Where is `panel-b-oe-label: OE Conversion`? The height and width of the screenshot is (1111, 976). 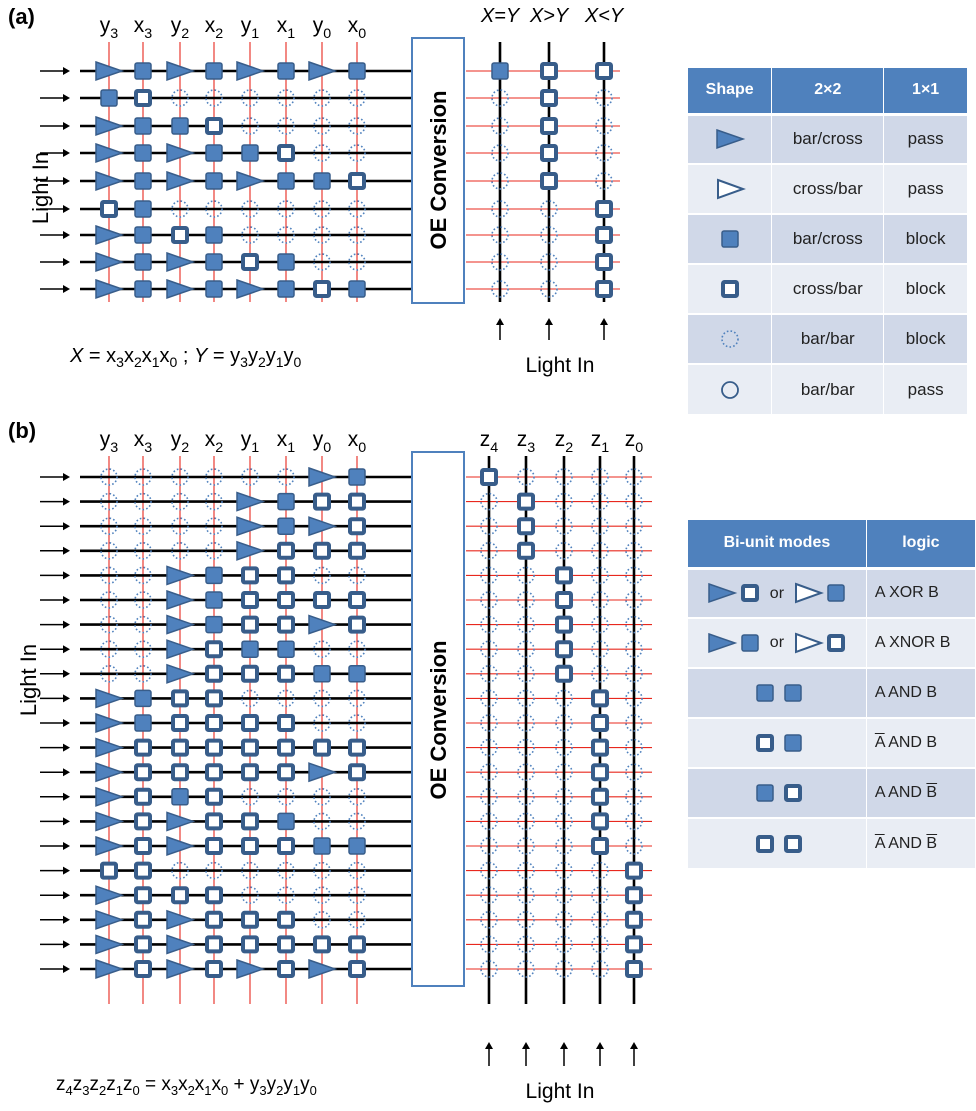
panel-b-oe-label: OE Conversion is located at coordinates (438, 720).